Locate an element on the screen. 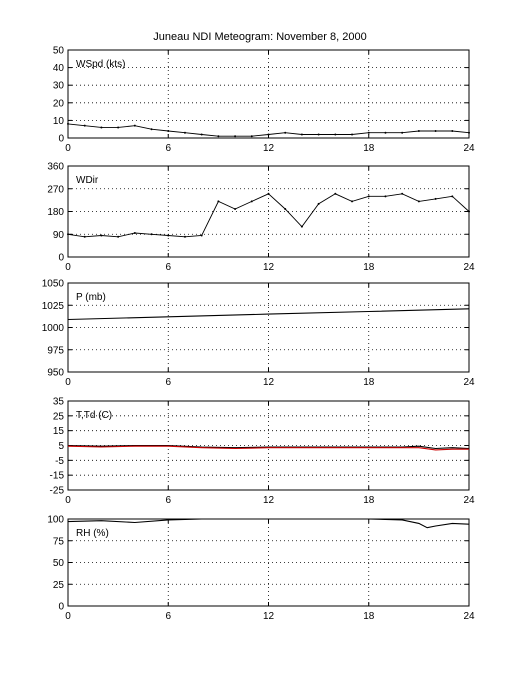 The width and height of the screenshot is (520, 683). y-tick-label: 75 is located at coordinates (59, 541).